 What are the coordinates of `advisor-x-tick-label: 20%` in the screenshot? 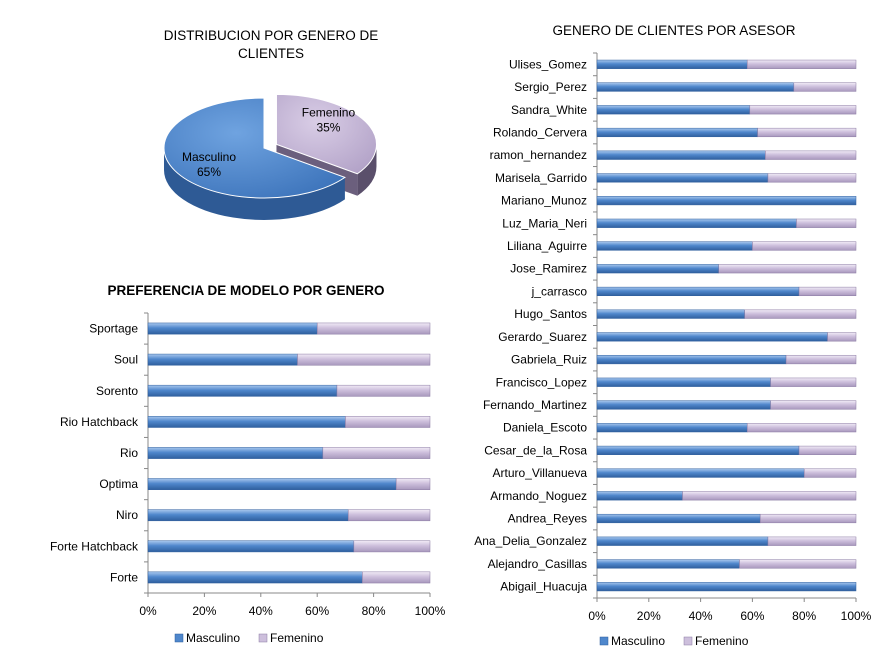 It's located at (649, 616).